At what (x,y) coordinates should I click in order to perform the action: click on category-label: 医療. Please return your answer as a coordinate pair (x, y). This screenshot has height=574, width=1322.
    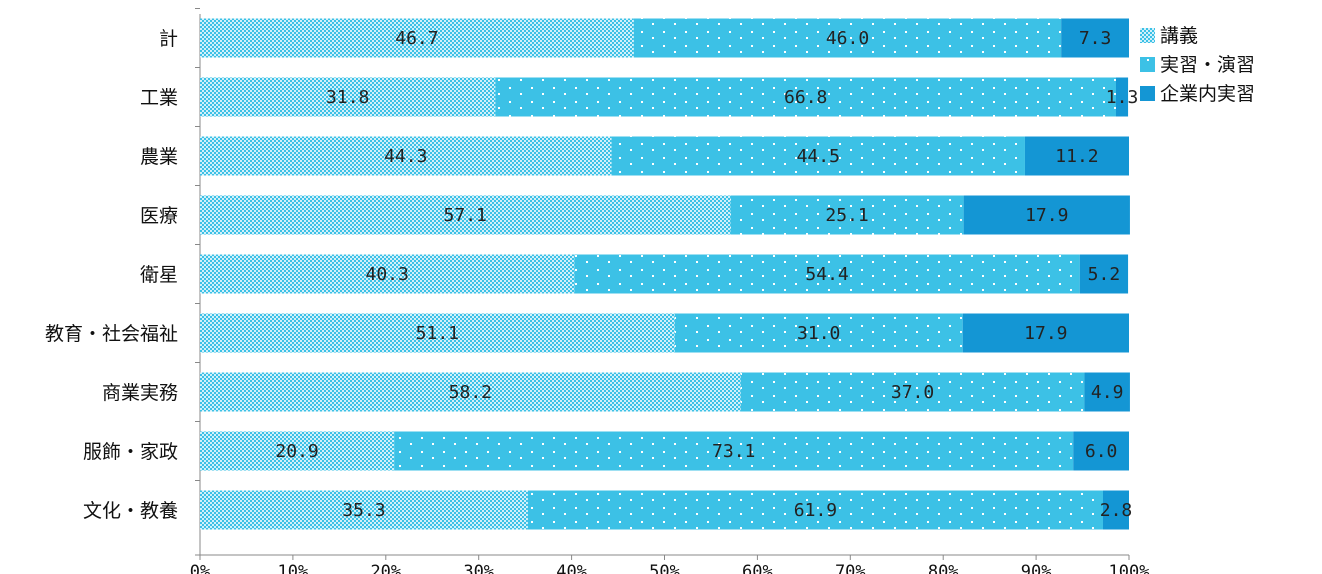
    Looking at the image, I should click on (159, 216).